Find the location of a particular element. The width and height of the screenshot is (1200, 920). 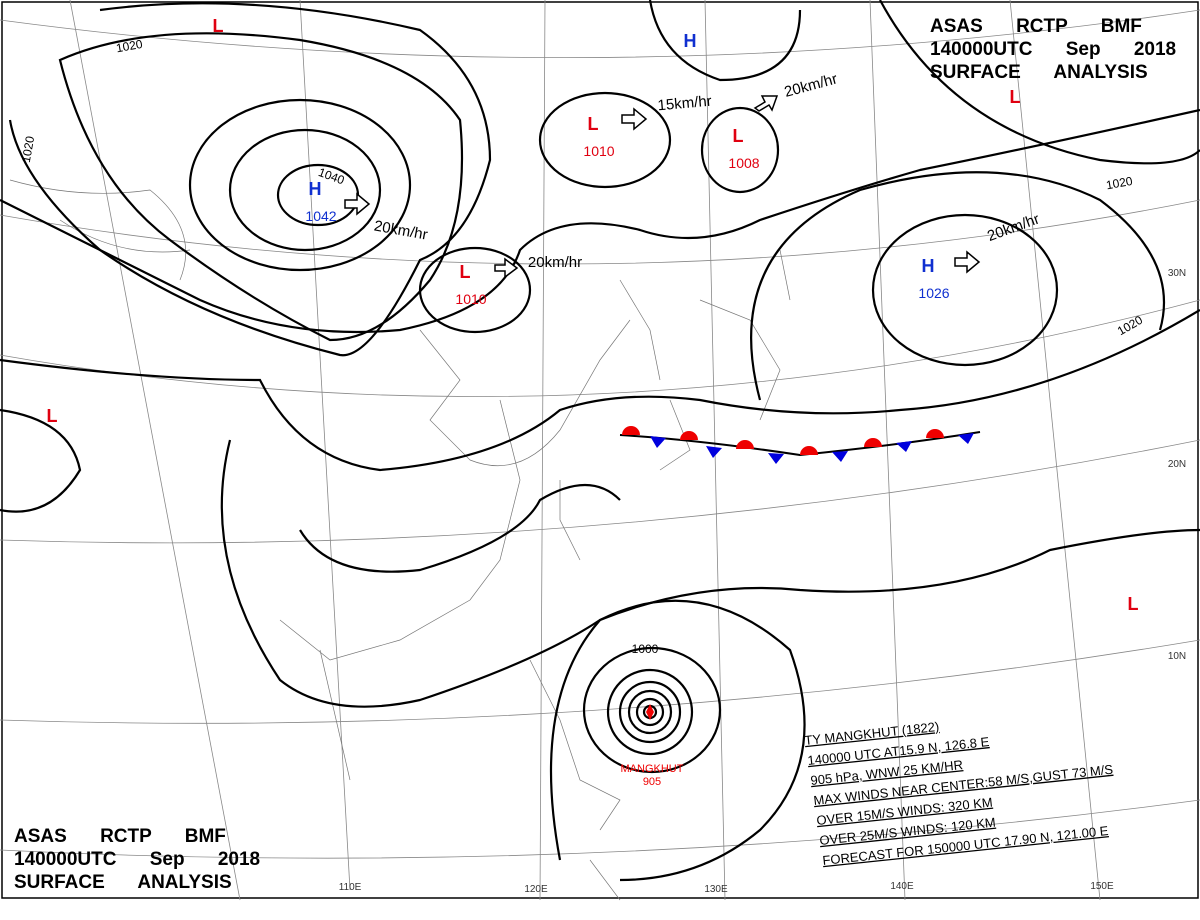

motion-arrows is located at coordinates (662, 187).